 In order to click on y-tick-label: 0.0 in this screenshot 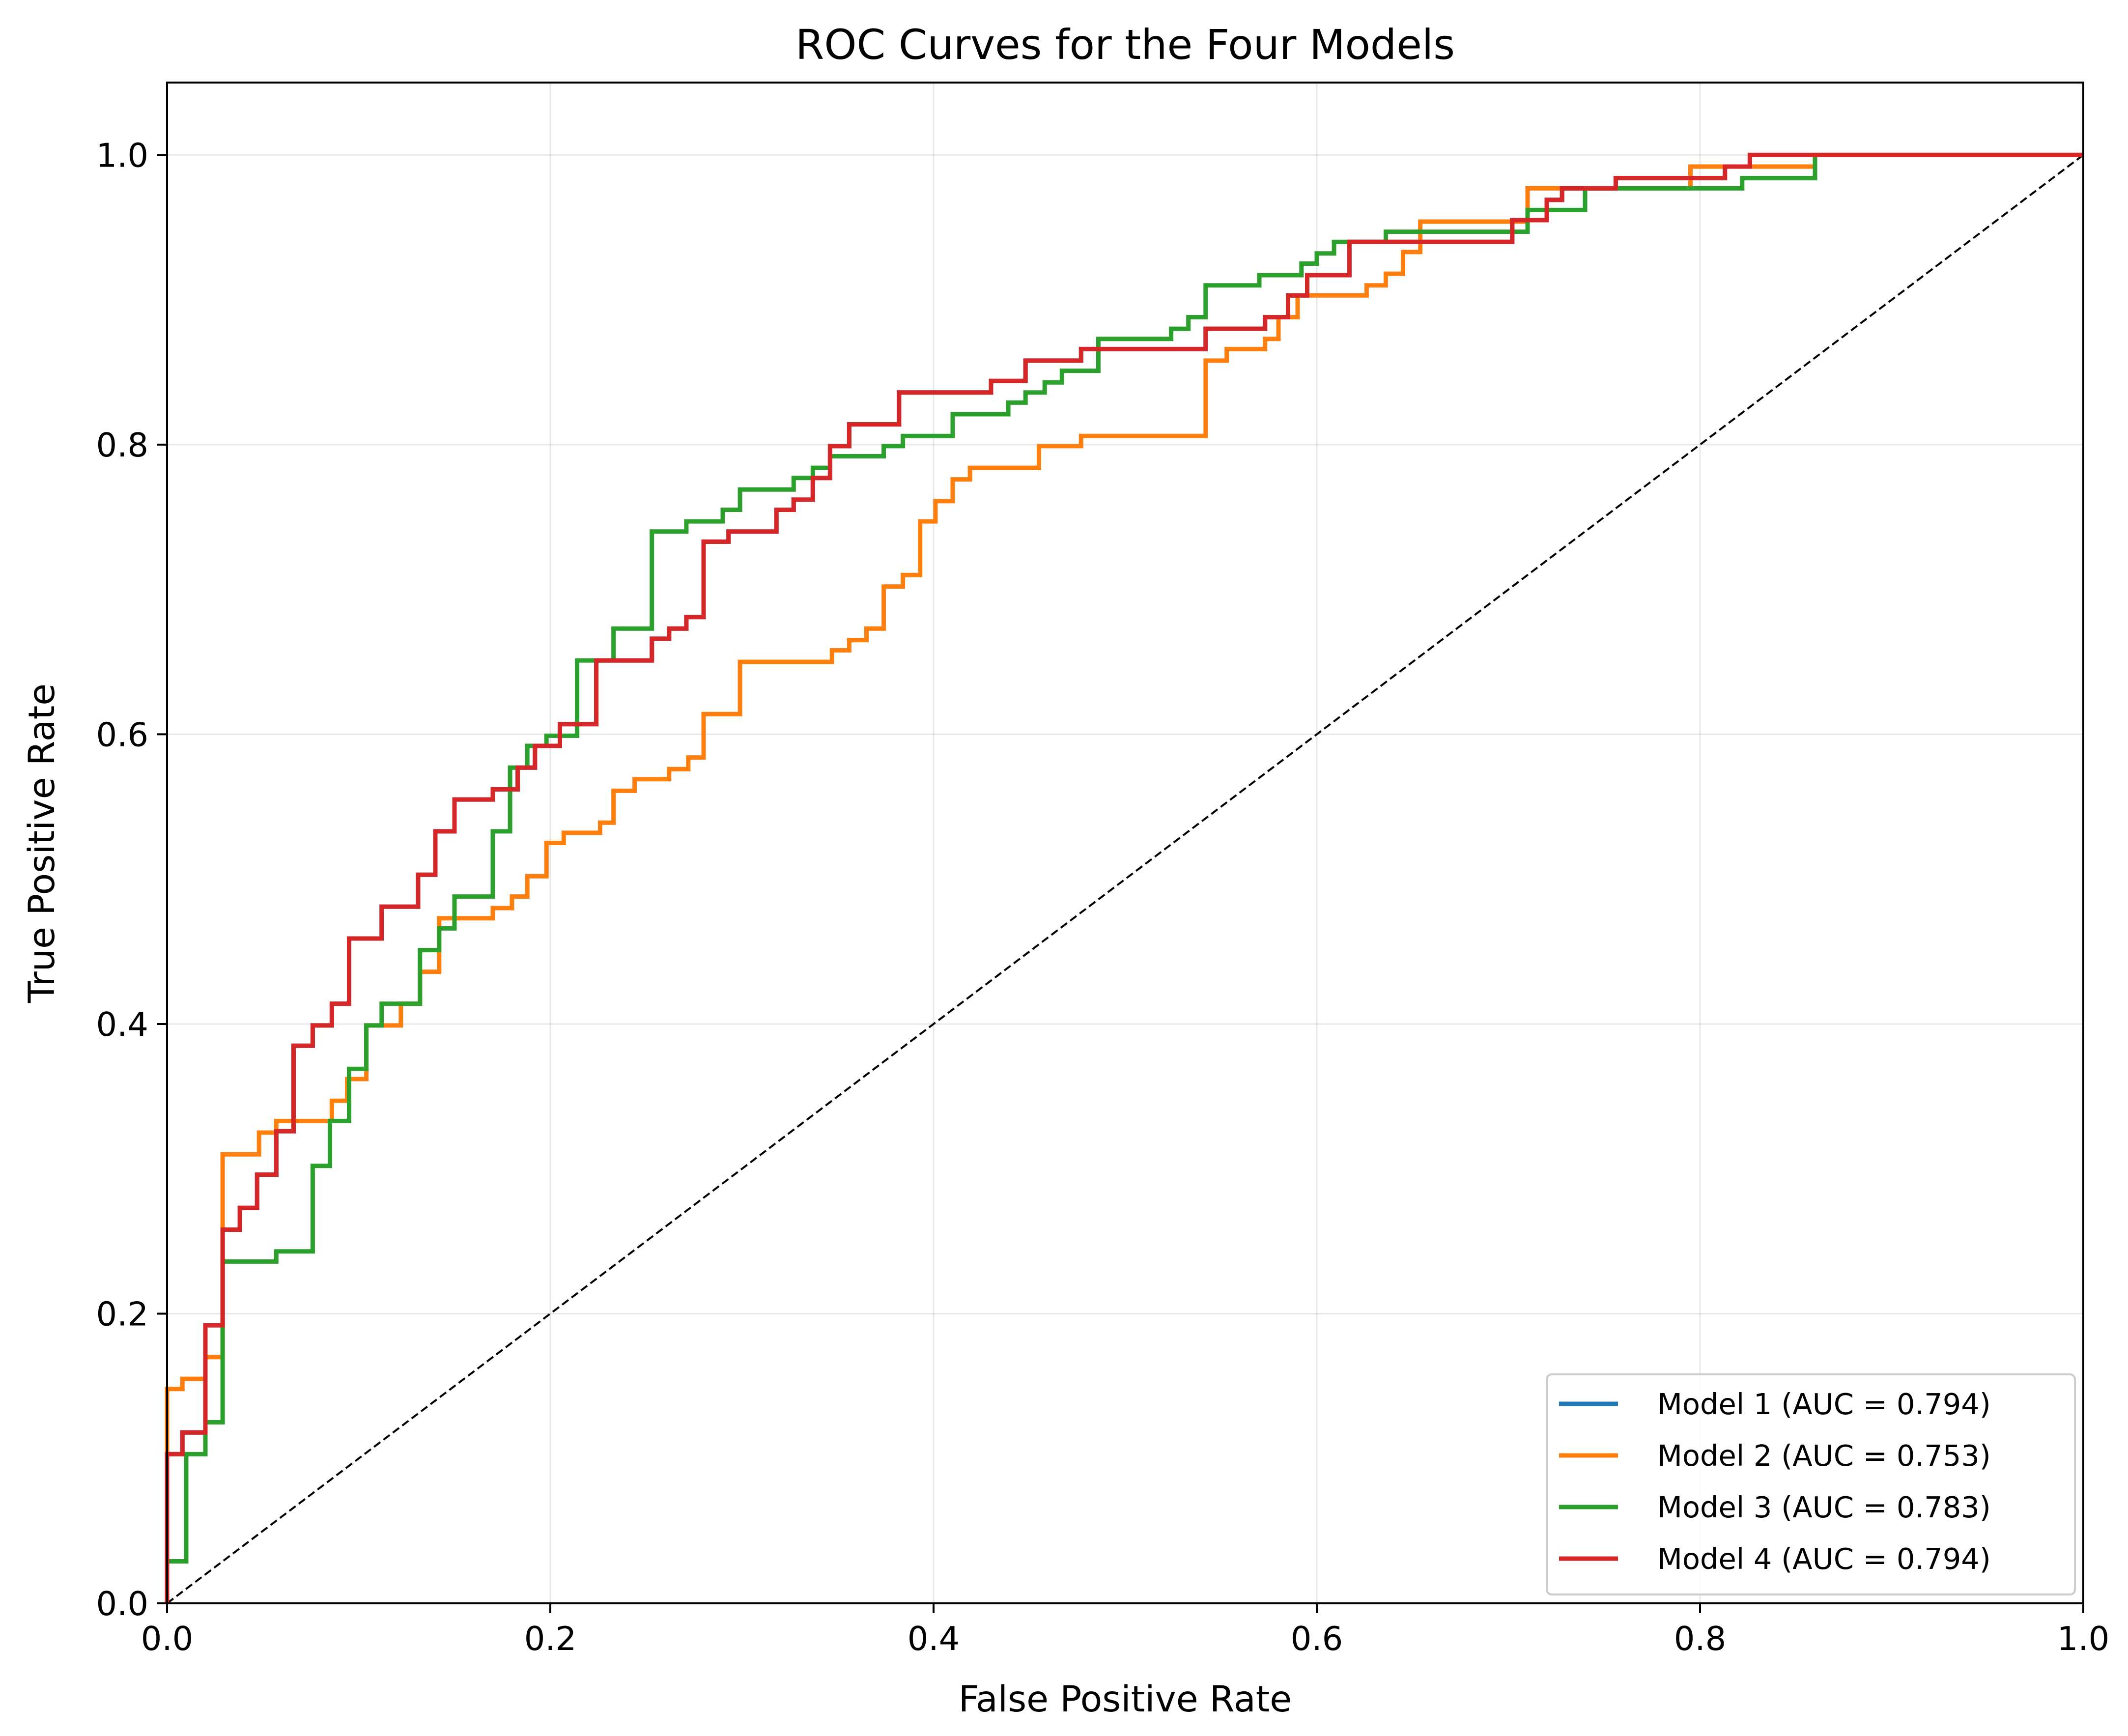, I will do `click(122, 1604)`.